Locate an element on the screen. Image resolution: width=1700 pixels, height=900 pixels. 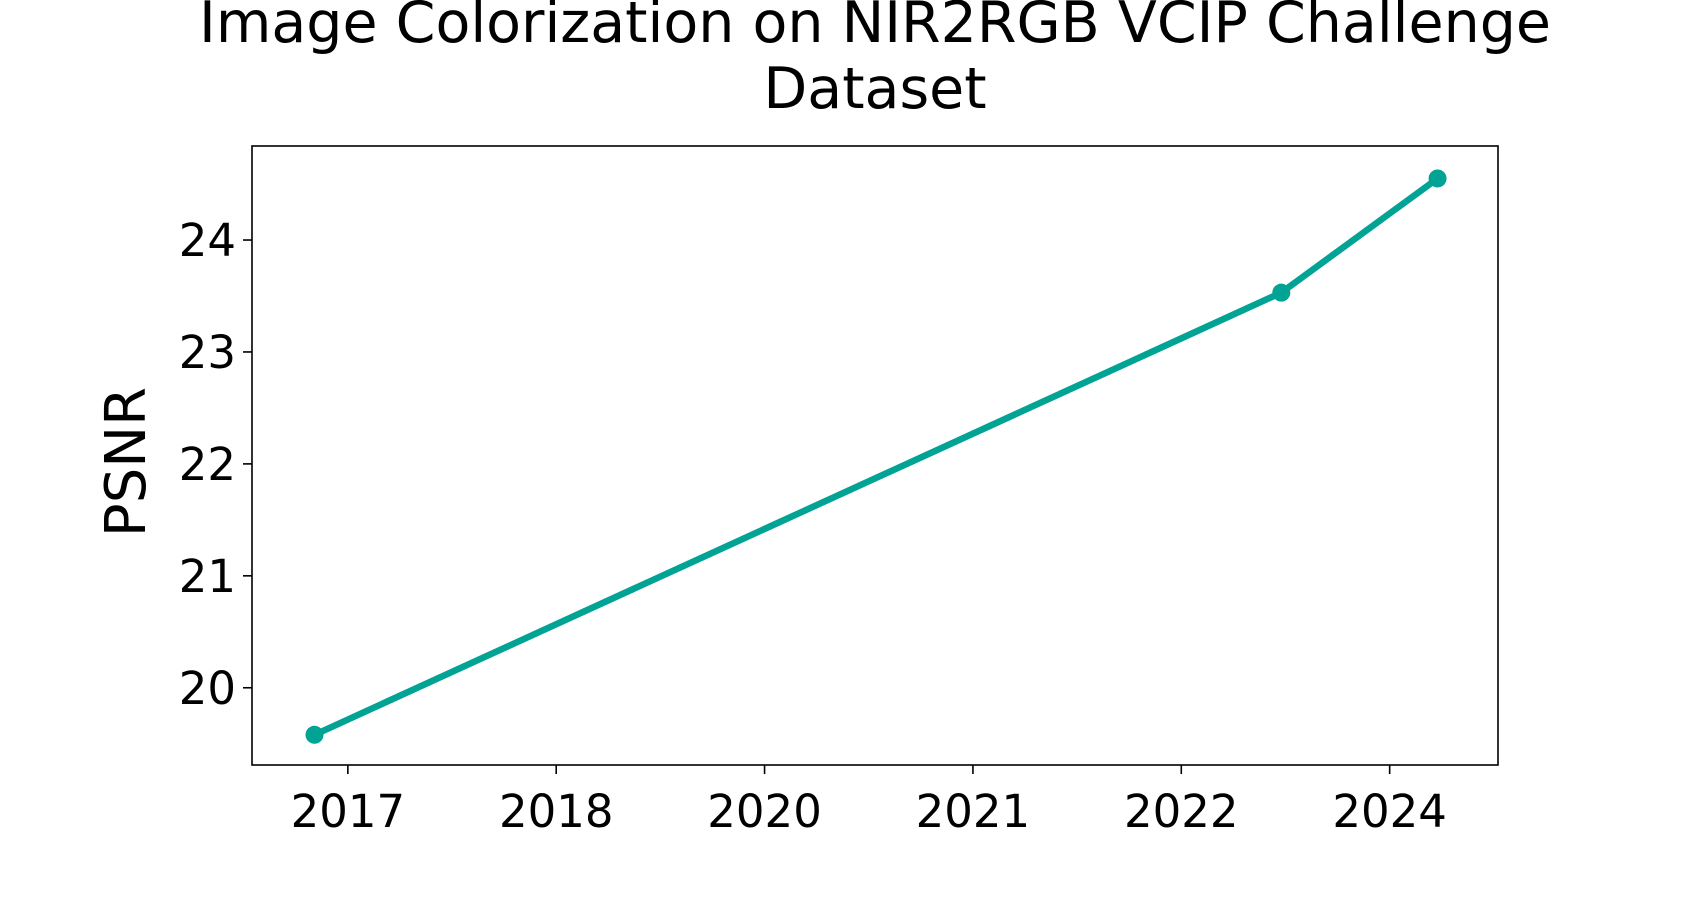
x-tick-label: 2020 is located at coordinates (764, 811).